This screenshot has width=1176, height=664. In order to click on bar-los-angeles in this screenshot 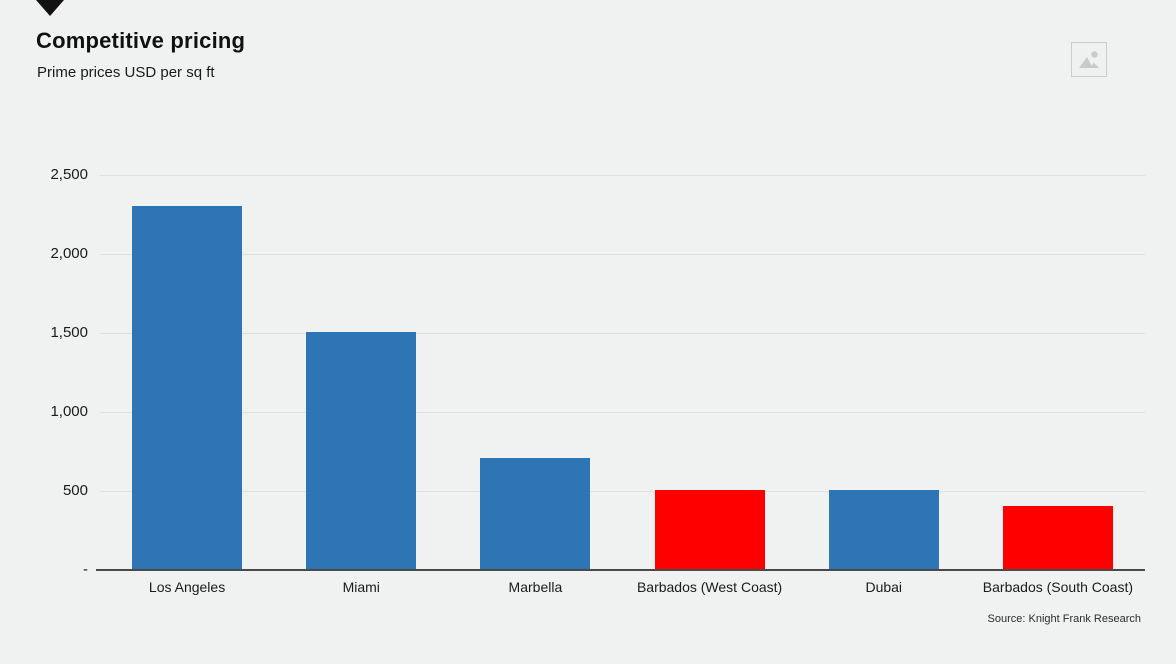, I will do `click(187, 387)`.